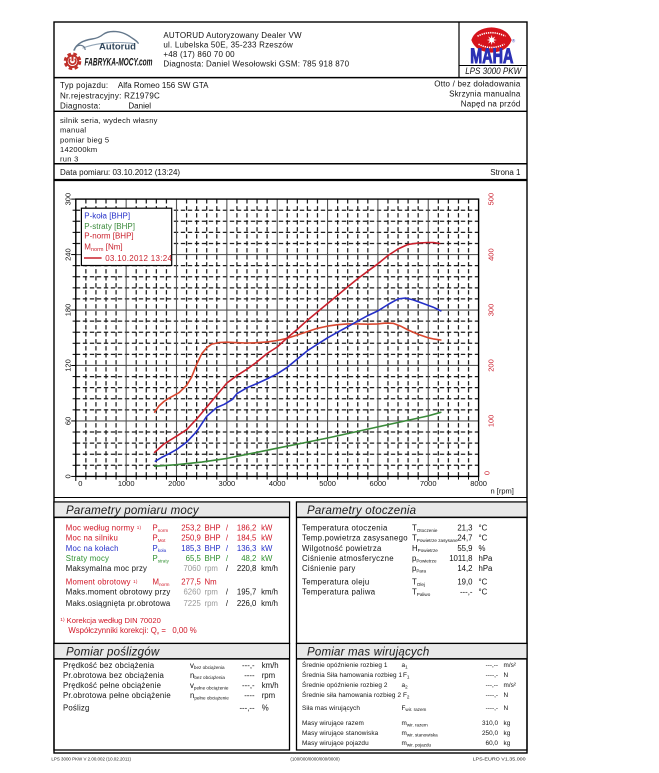 The image size is (659, 773). I want to click on svg-text: 120, so click(67, 365).